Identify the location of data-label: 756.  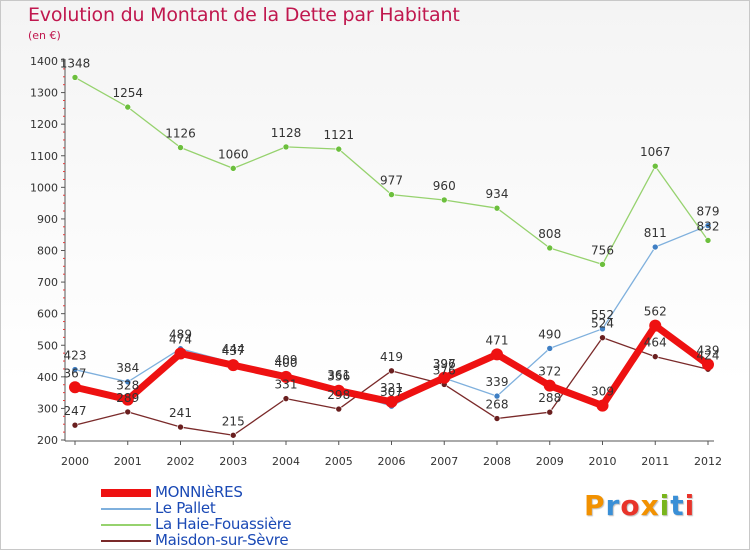
(602, 250).